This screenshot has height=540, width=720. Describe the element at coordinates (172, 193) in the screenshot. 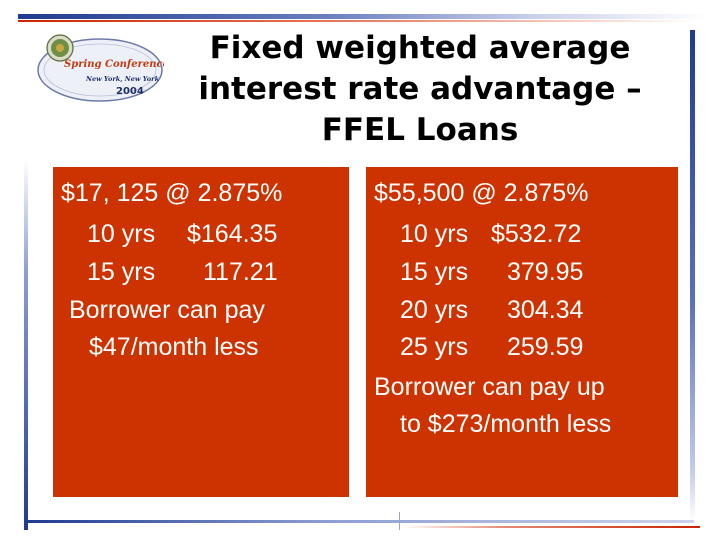

I see `left-loan-header: $17, 125 @ 2.875%` at that location.